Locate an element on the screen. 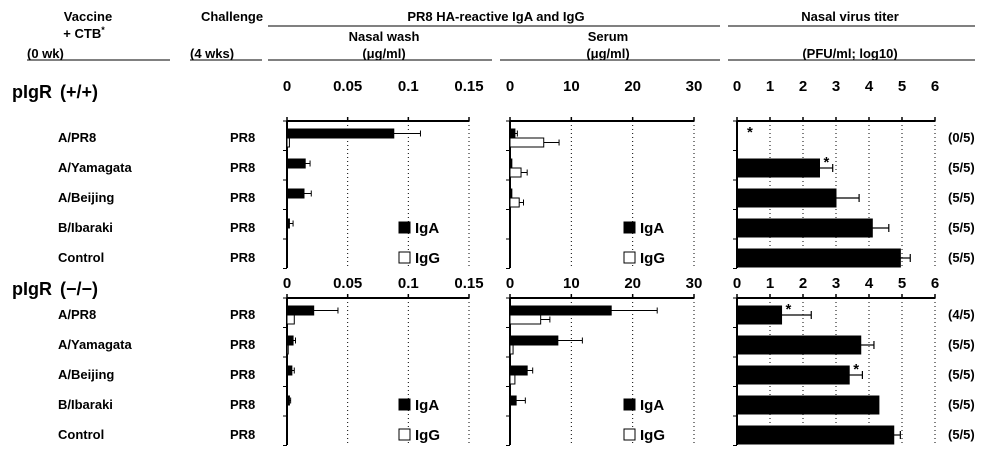 Image resolution: width=993 pixels, height=461 pixels. vaccine-header-ctb-sup: * is located at coordinates (103, 30).